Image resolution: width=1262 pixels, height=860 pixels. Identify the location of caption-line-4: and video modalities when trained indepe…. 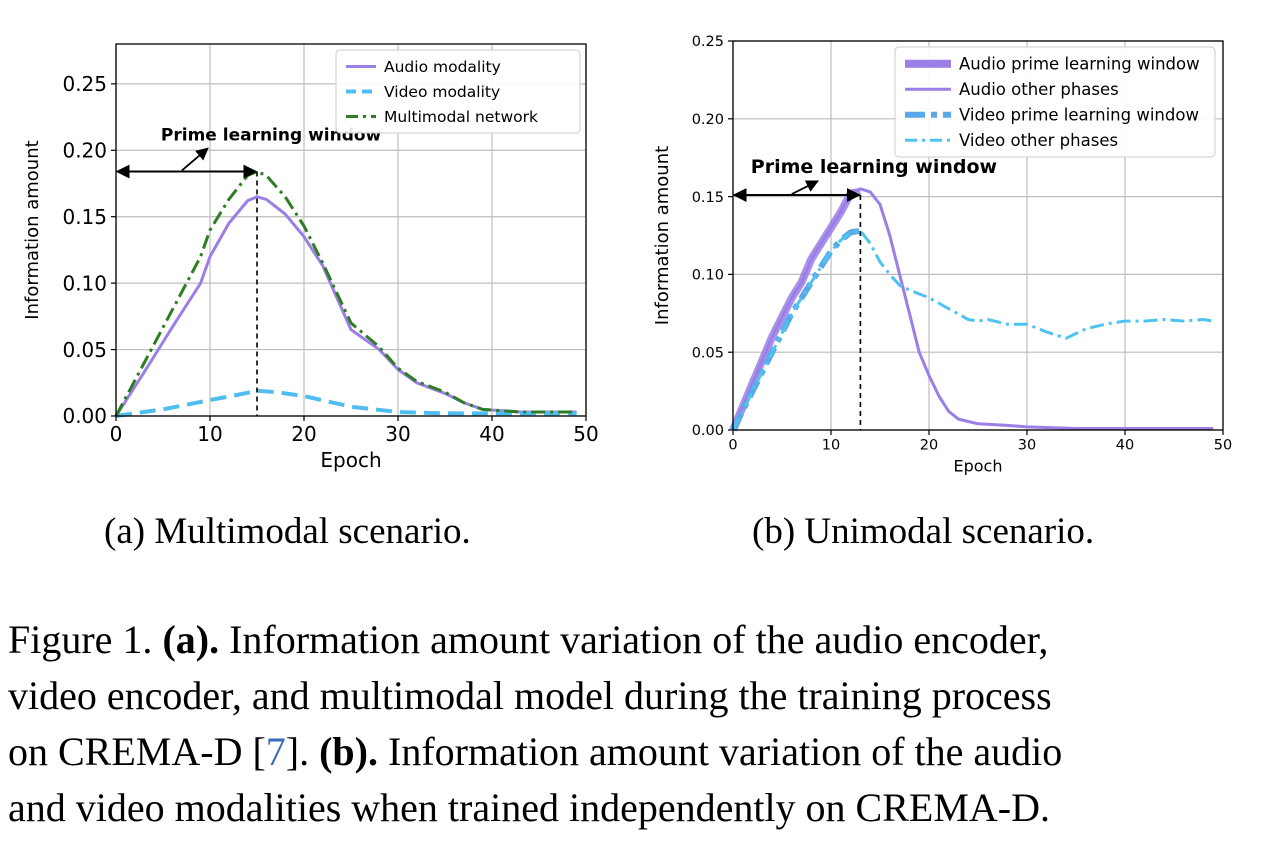
(529, 807).